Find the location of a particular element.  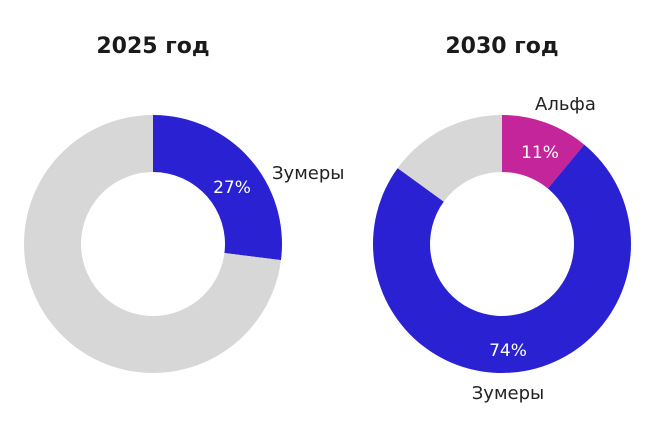

legend-label-zoomers-2030: Зумеры is located at coordinates (508, 393).